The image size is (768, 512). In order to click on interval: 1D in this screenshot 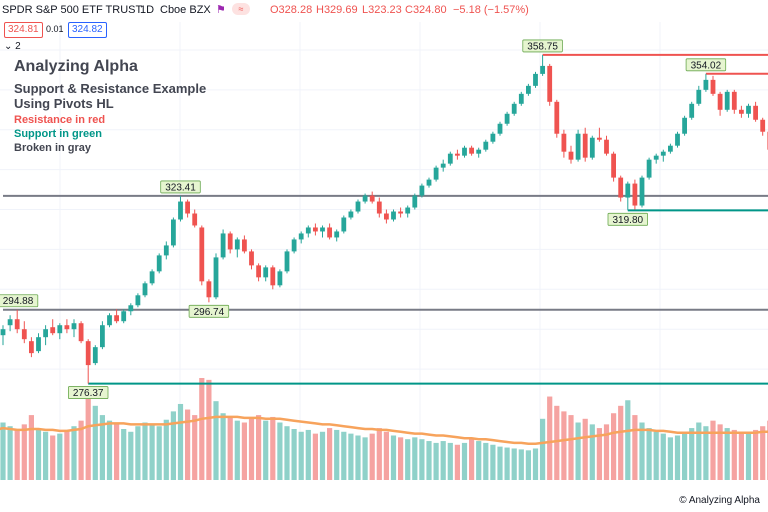, I will do `click(147, 10)`.